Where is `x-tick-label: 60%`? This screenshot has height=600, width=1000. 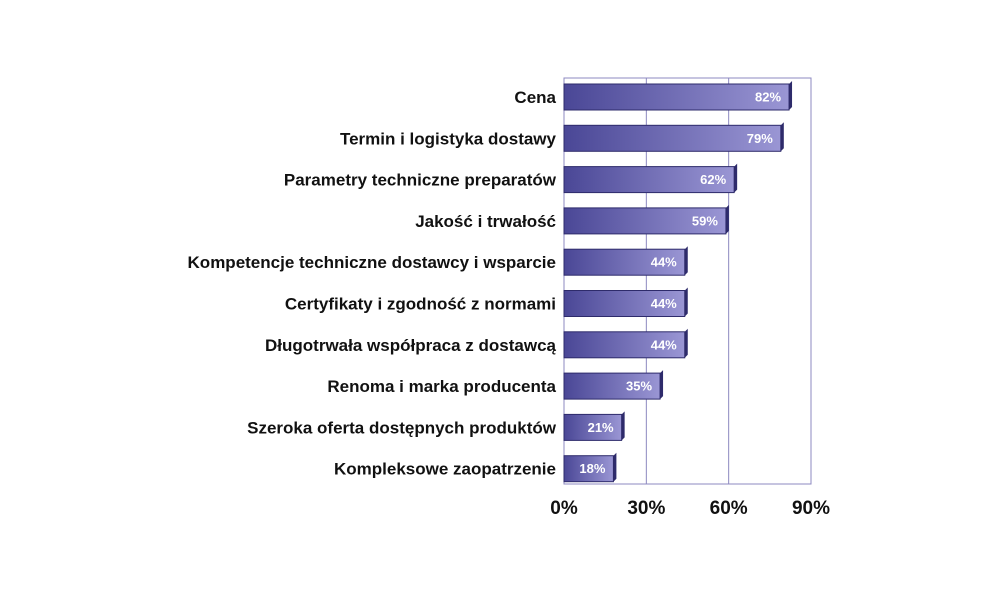 x-tick-label: 60% is located at coordinates (729, 508).